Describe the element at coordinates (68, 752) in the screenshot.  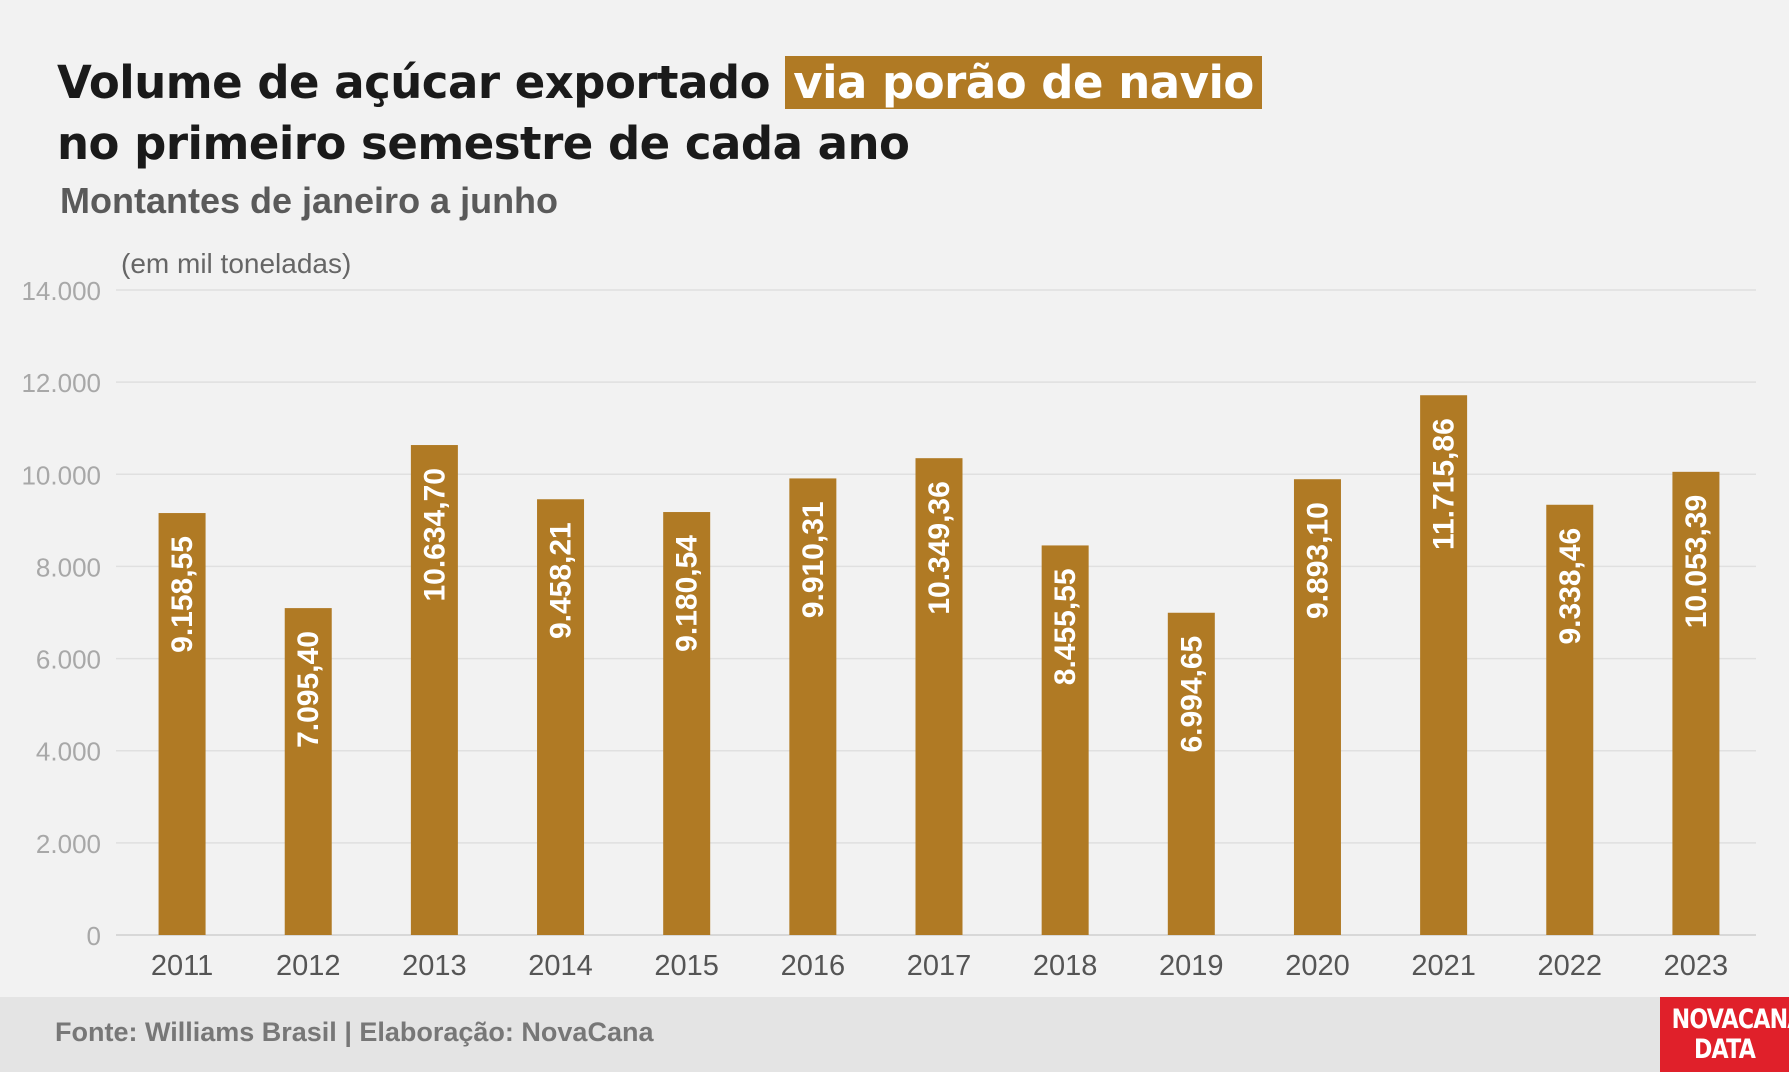
I see `y-tick-label: 4.000` at that location.